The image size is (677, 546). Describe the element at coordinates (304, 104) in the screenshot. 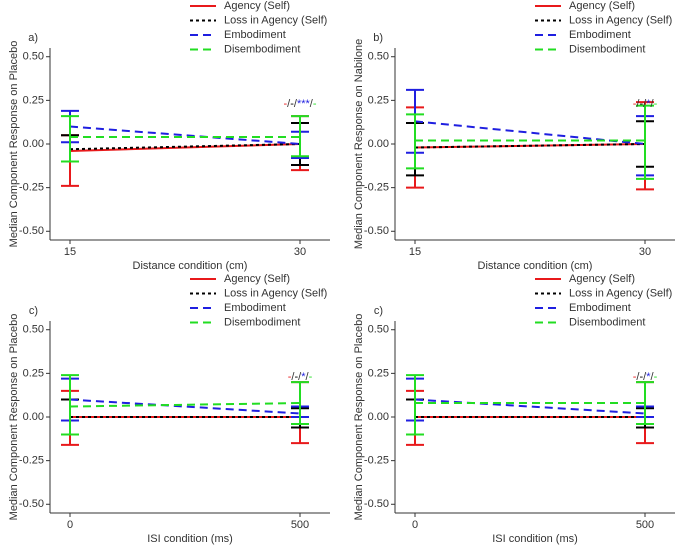

I see `annotation-part: ***` at that location.